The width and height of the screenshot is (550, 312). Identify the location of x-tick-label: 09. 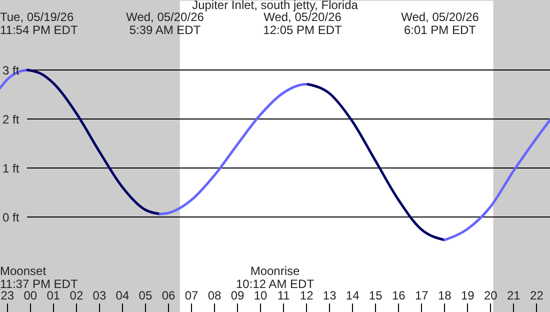
(237, 295).